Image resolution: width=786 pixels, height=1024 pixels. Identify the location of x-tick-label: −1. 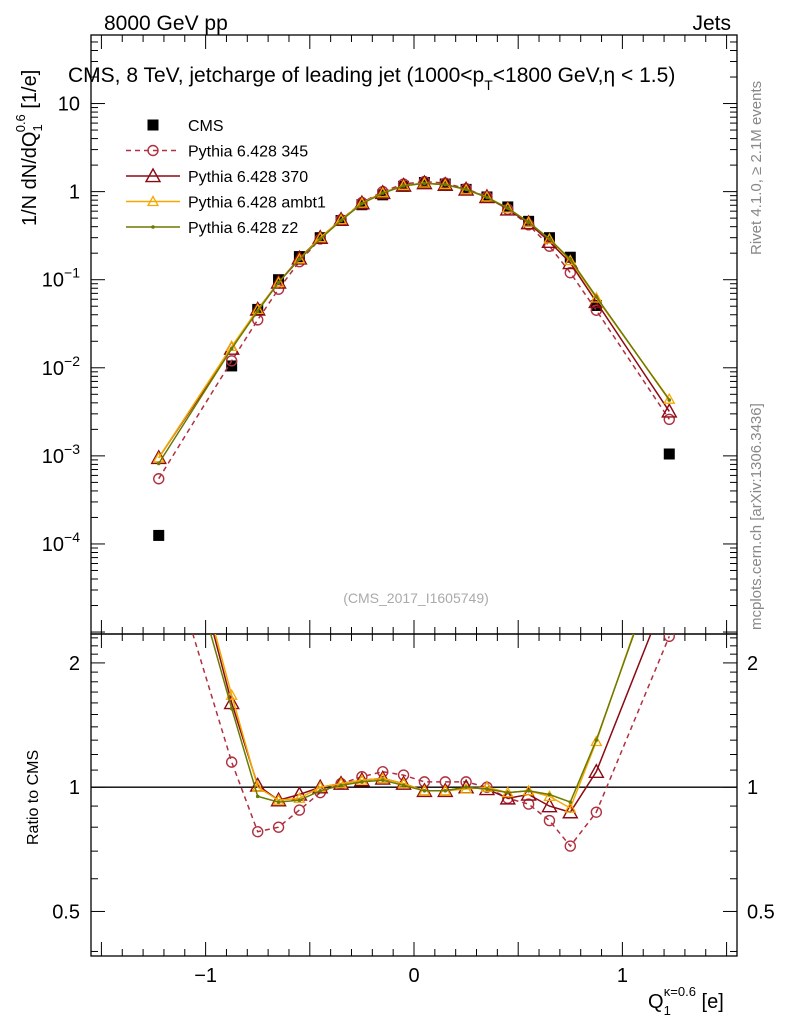
(205, 976).